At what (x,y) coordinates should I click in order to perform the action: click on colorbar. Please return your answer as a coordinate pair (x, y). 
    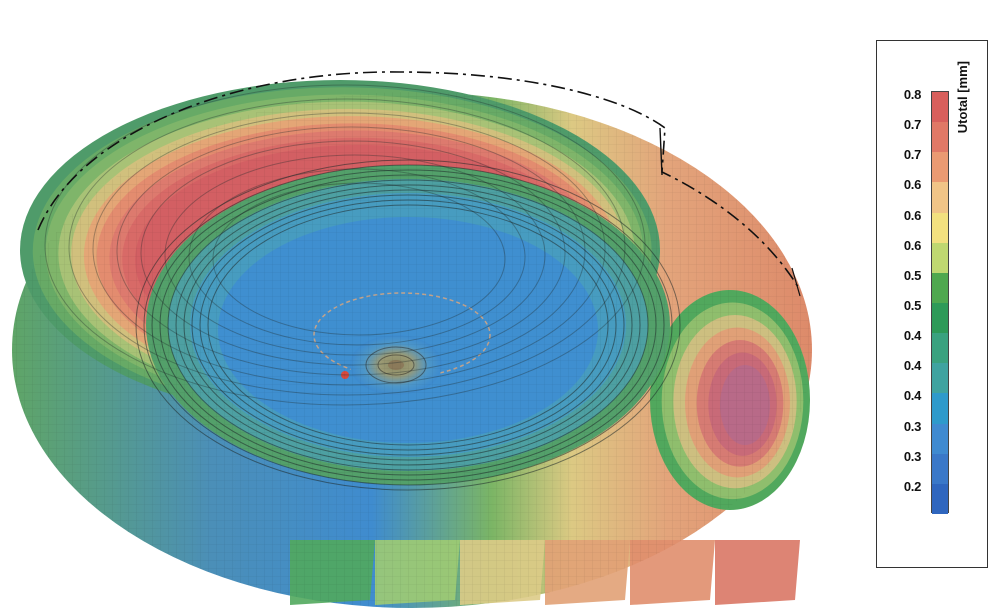
    Looking at the image, I should click on (940, 303).